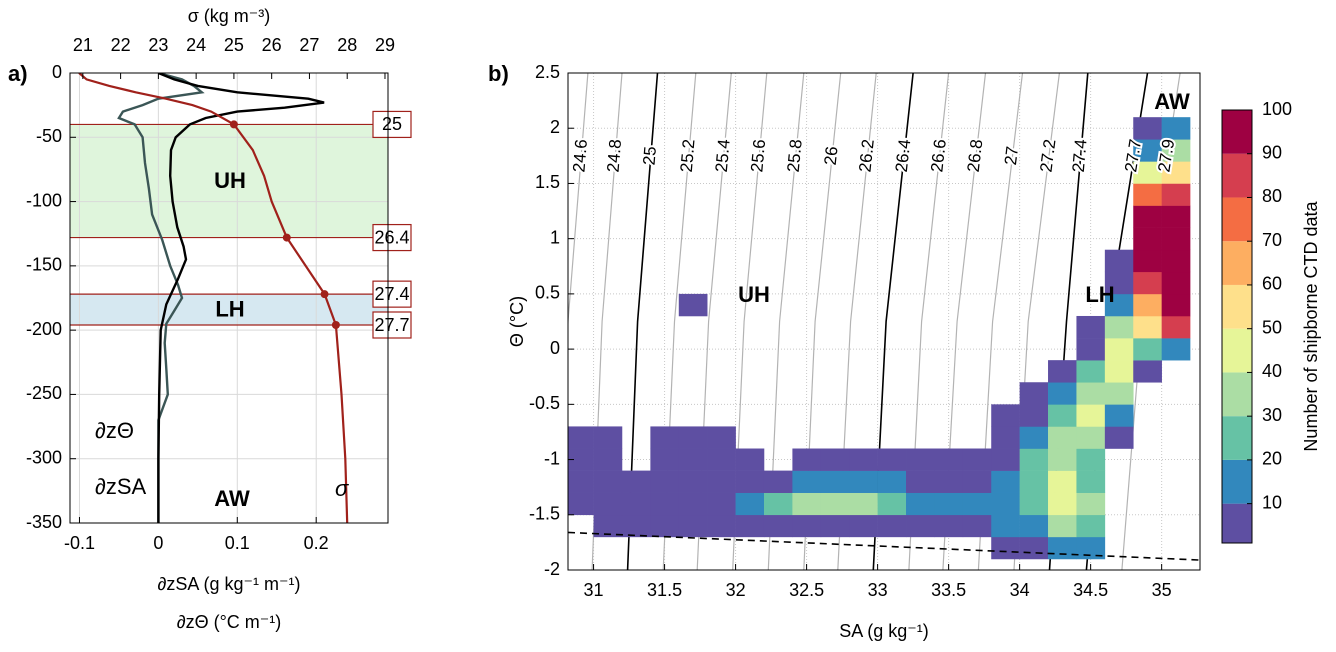 The width and height of the screenshot is (1336, 652). Describe the element at coordinates (1272, 152) in the screenshot. I see `colorbar-tick-label: 90` at that location.